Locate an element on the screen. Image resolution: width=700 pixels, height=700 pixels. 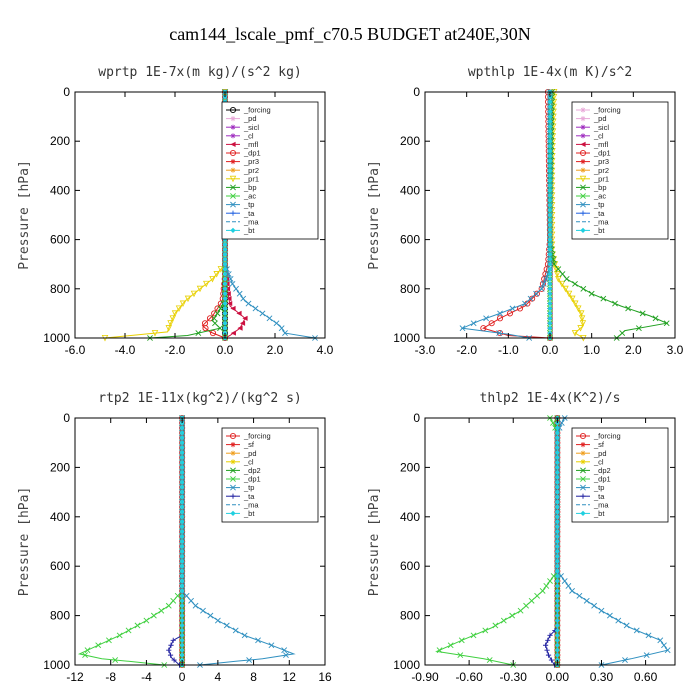
legend-entry: _sicl is located at coordinates (251, 127).